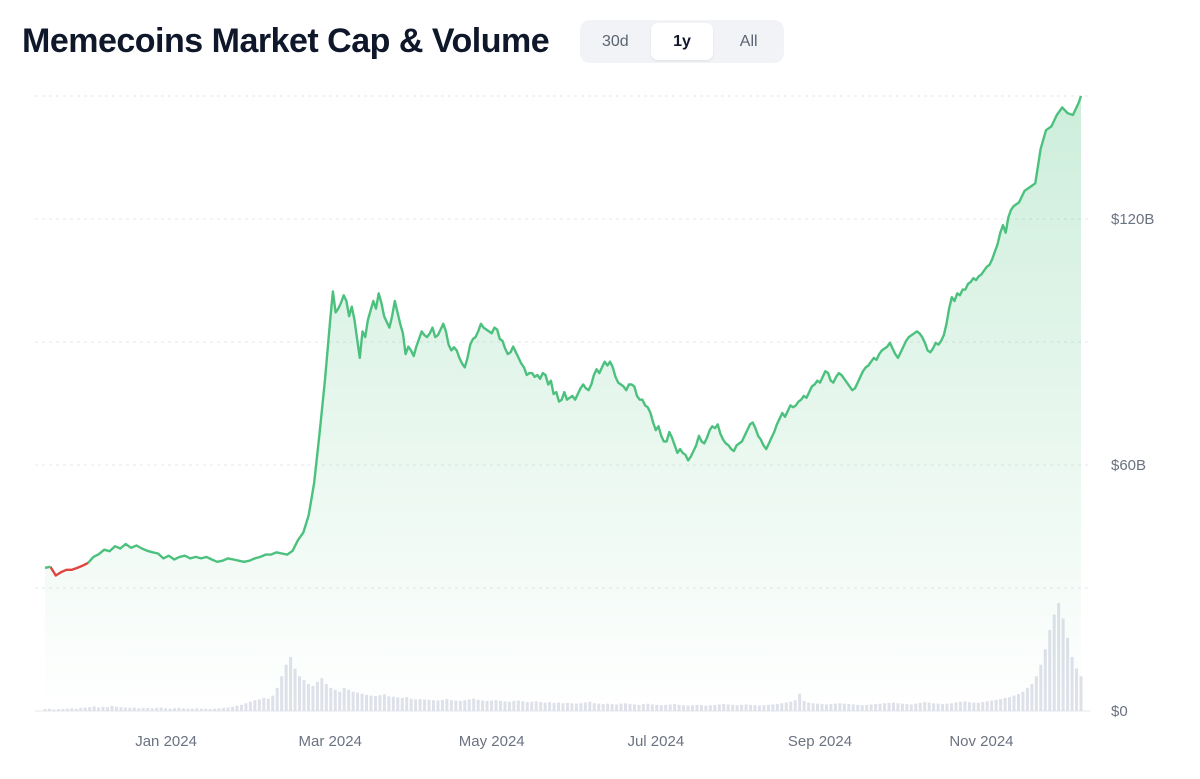  I want to click on market-cap-line-down, so click(69, 569).